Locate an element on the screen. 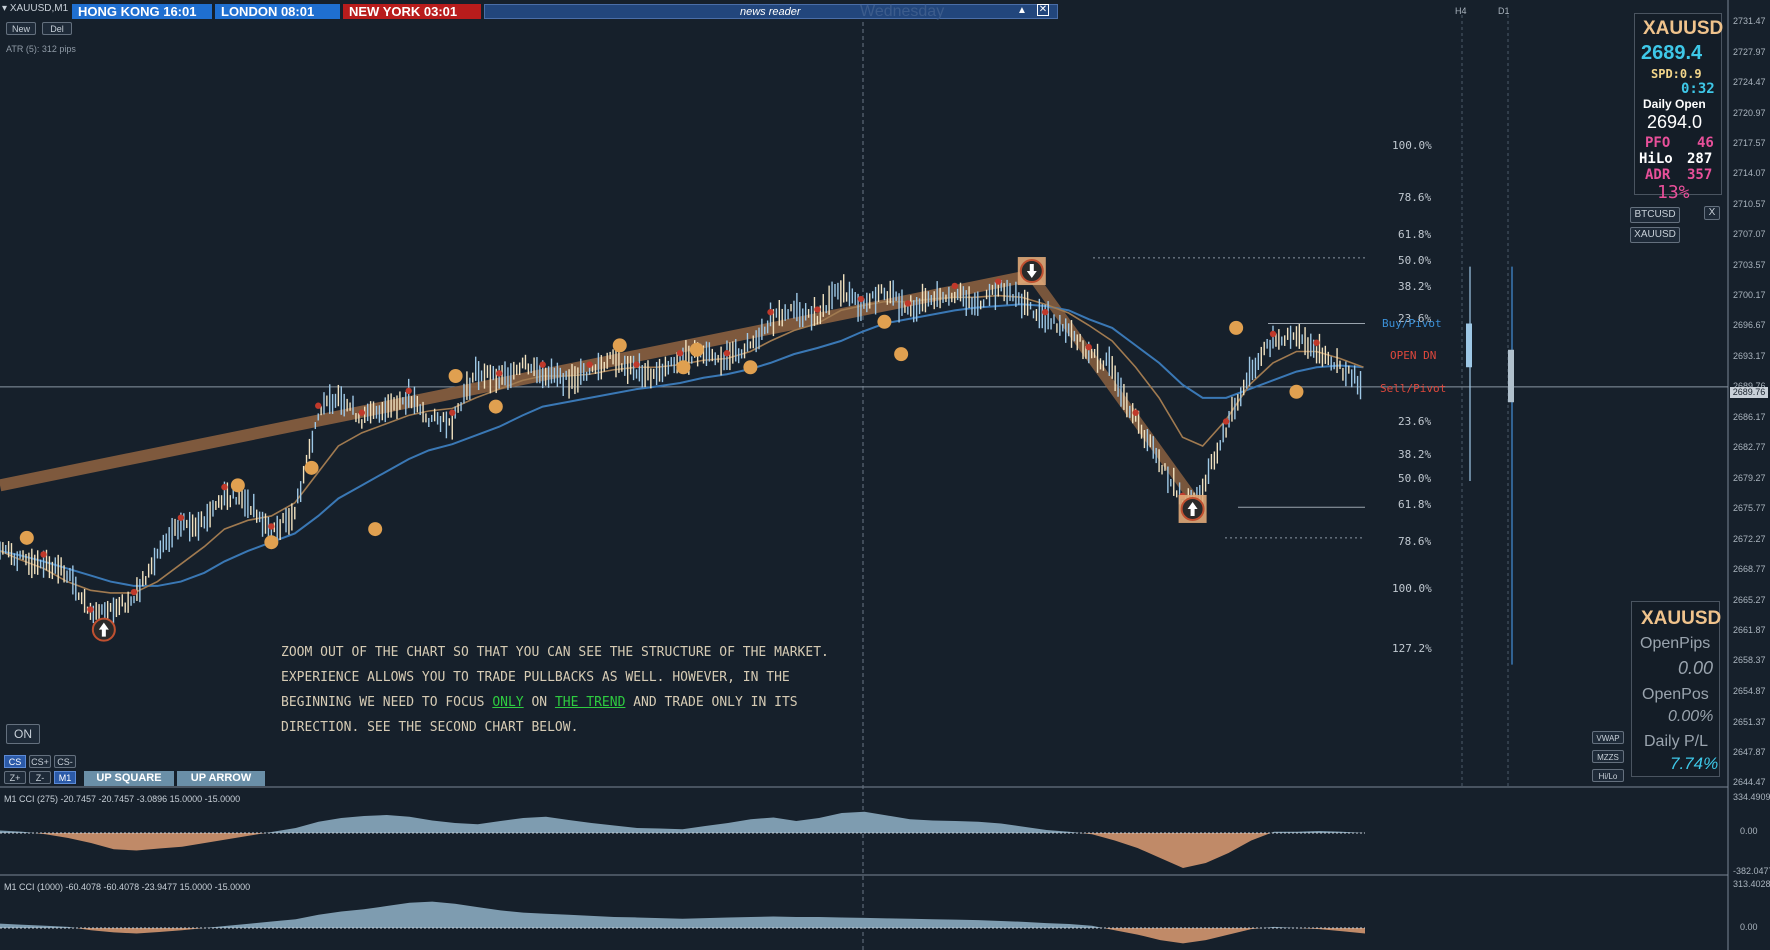  fib-level-label: 50.0% is located at coordinates (1415, 479).